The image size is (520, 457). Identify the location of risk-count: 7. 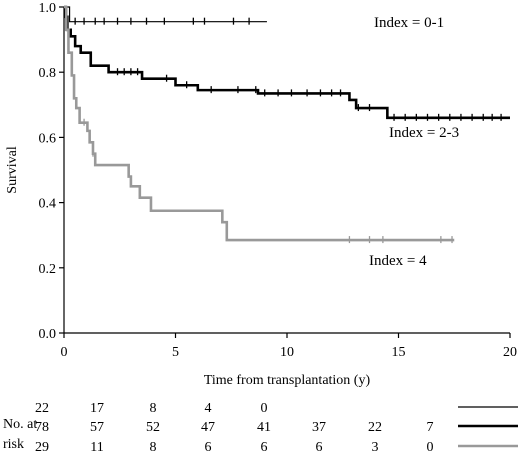
(430, 427).